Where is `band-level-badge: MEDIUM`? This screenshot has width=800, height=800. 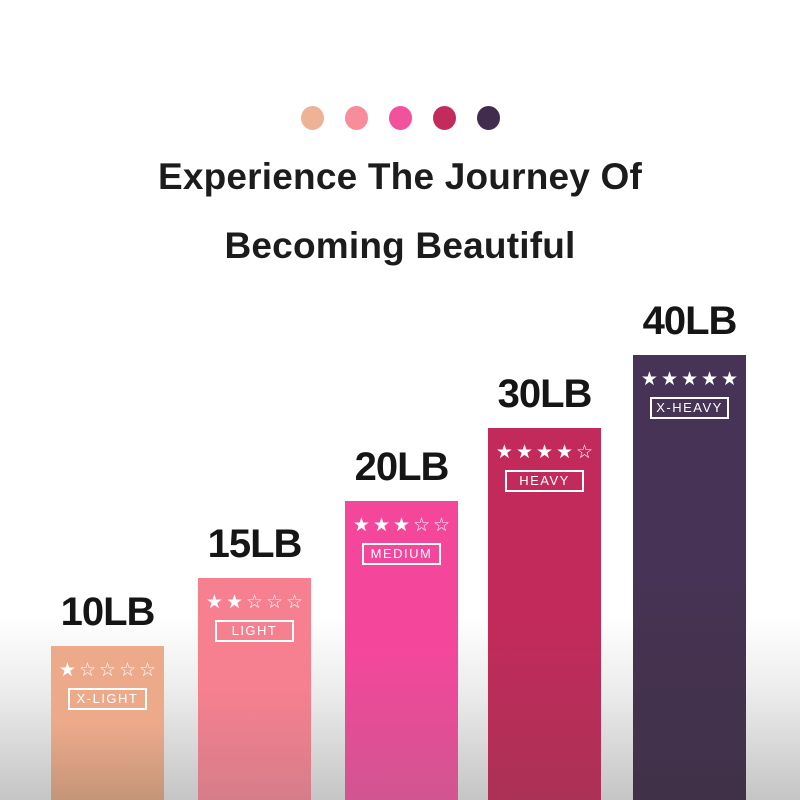 band-level-badge: MEDIUM is located at coordinates (401, 554).